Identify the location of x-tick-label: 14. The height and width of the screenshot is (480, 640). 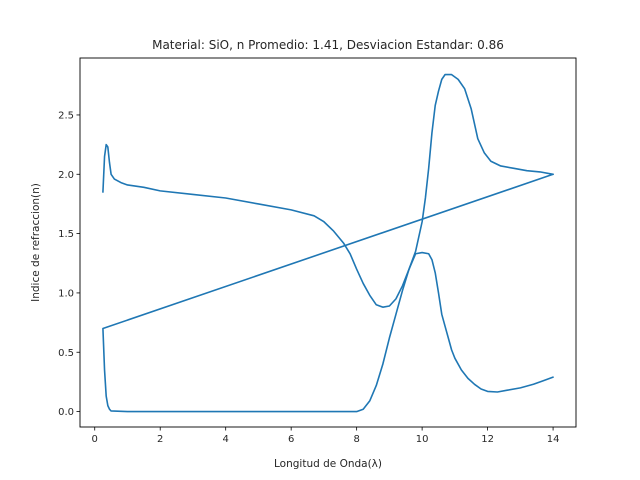
(553, 439).